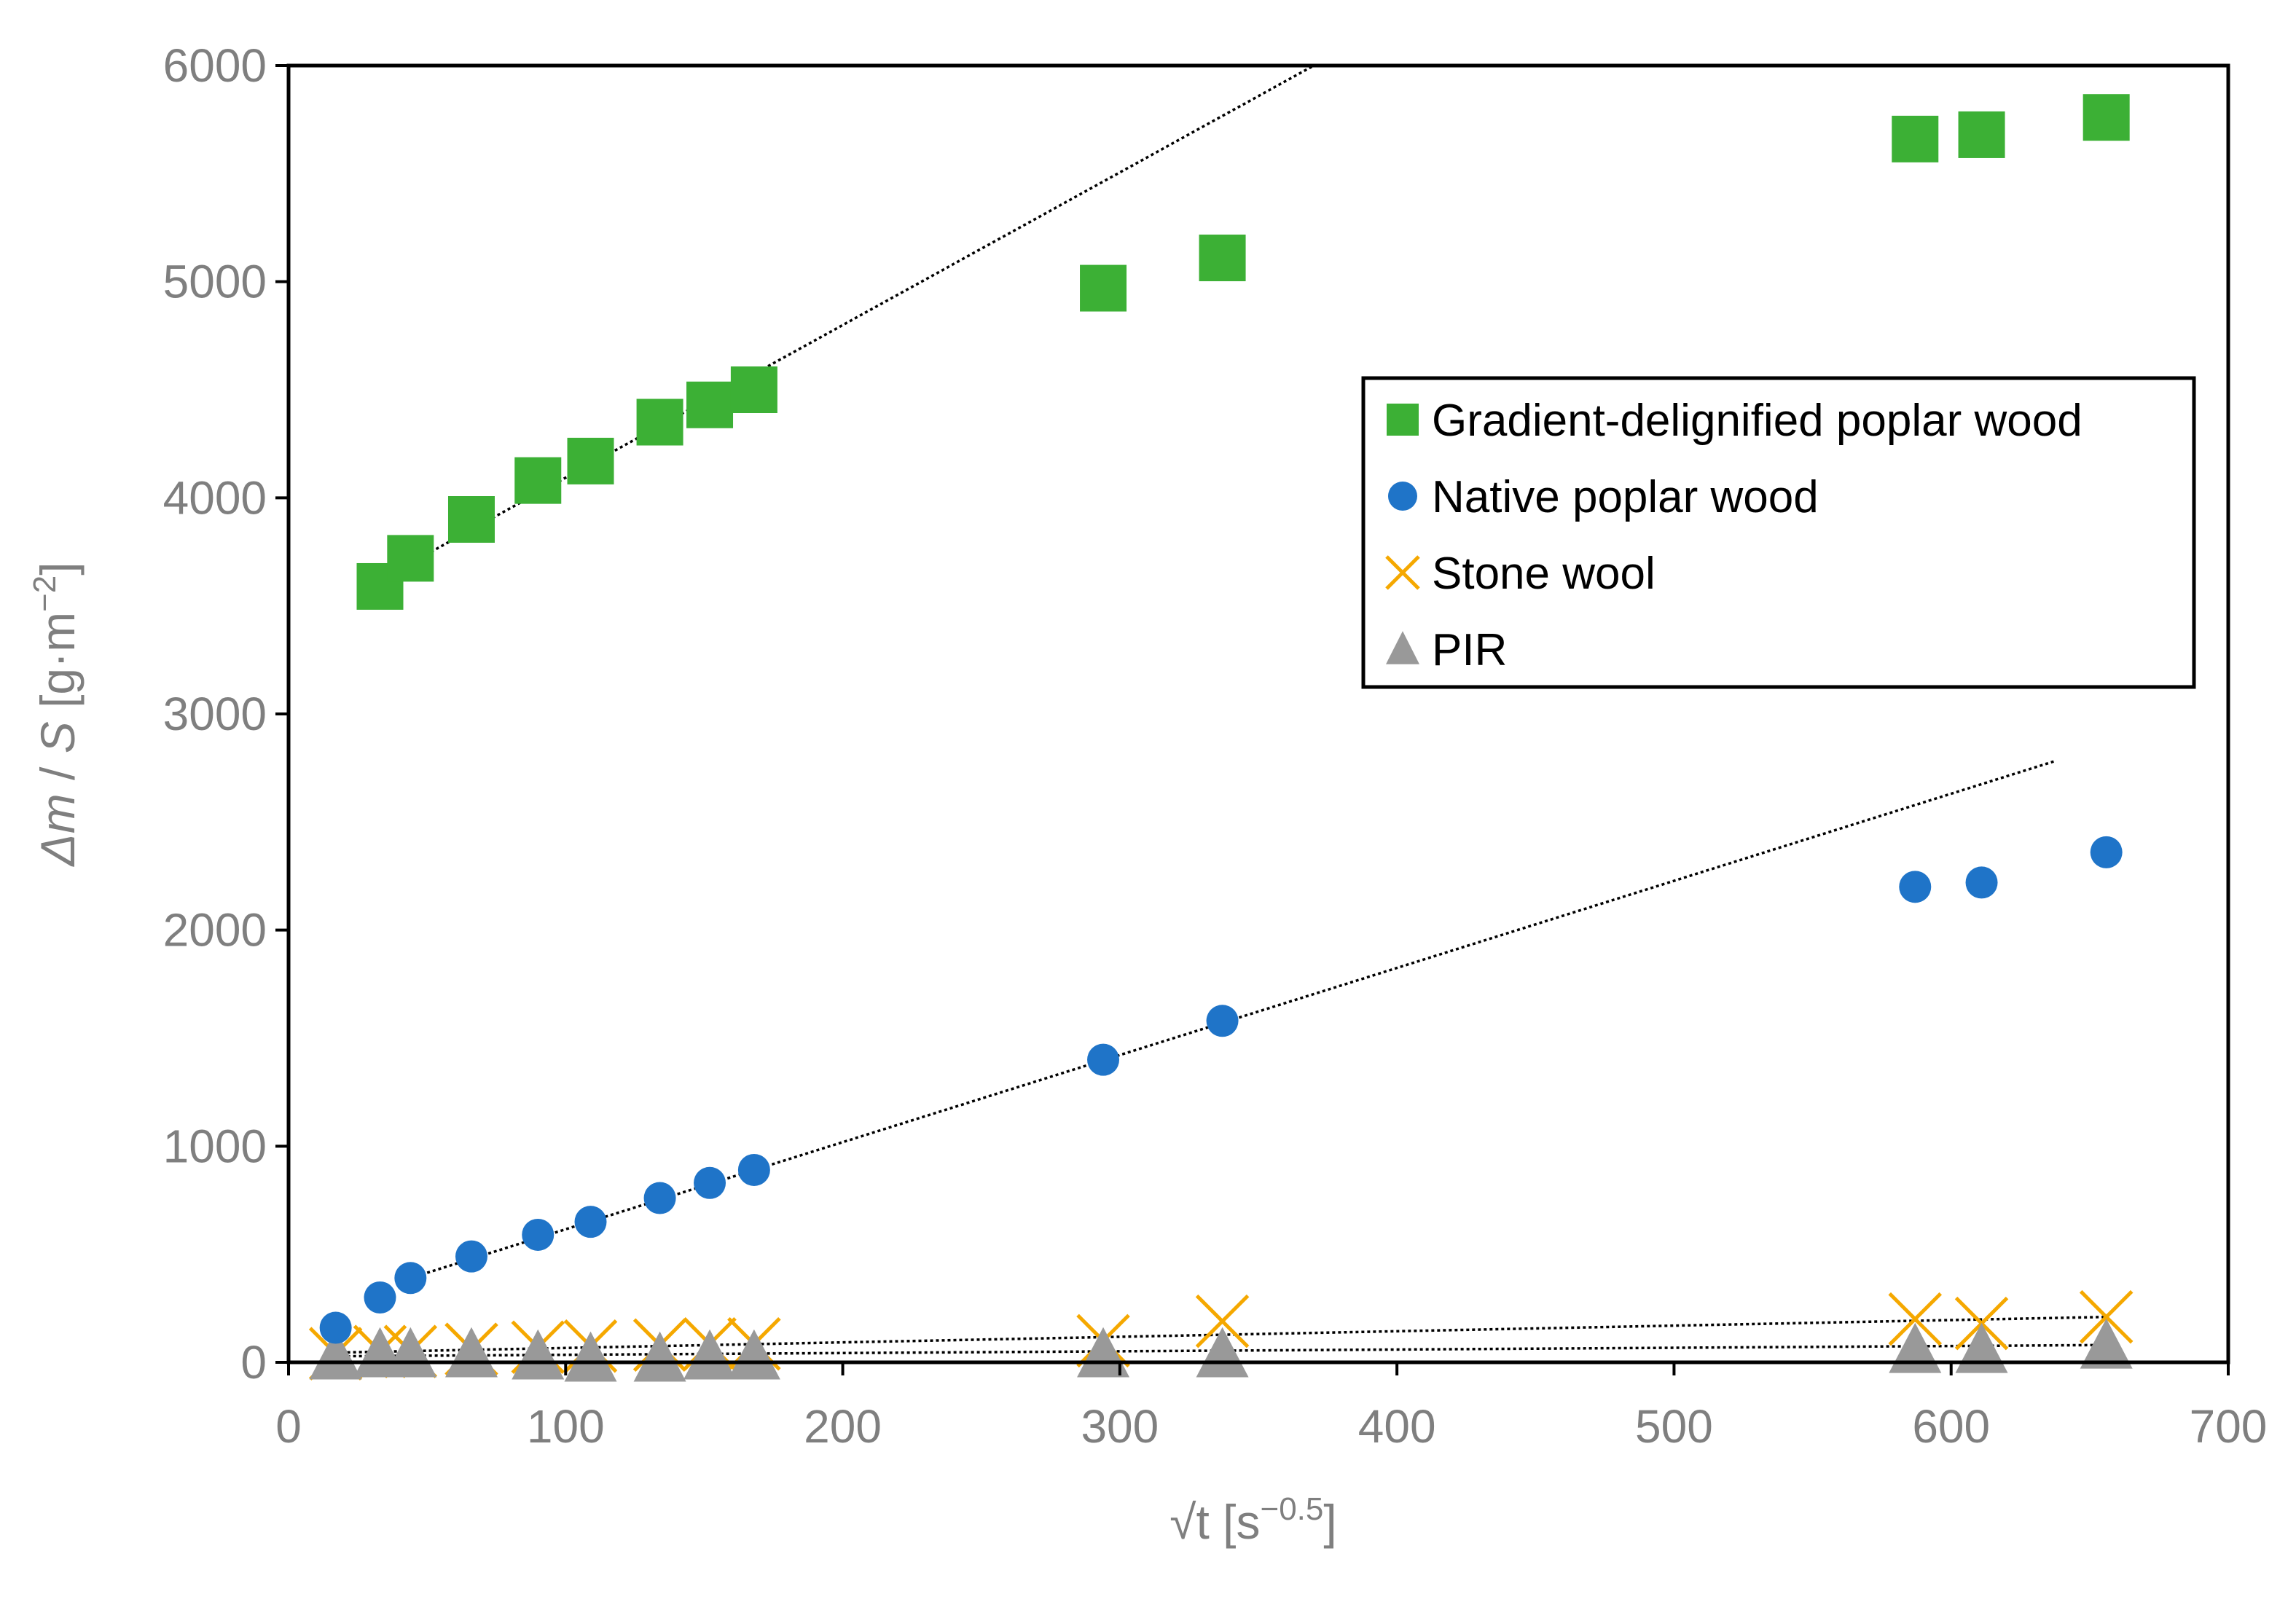 The width and height of the screenshot is (2296, 1602). What do you see at coordinates (1625, 497) in the screenshot?
I see `legend-label: Native poplar wood` at bounding box center [1625, 497].